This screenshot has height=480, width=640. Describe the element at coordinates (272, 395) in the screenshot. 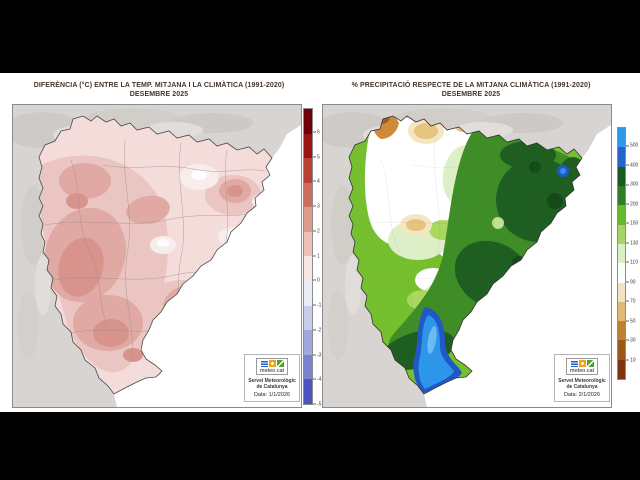

I see `map-date: Data: 1/1/2026` at that location.